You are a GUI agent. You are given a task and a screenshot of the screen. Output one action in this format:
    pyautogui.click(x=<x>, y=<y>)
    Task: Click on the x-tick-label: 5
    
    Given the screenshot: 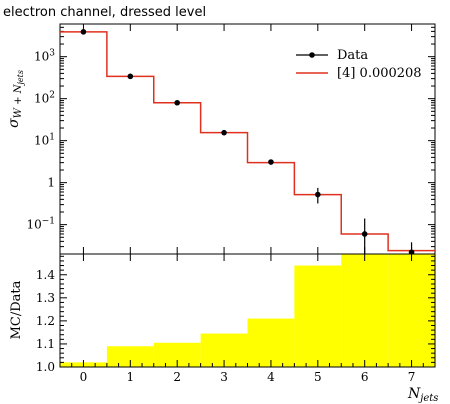 What is the action you would take?
    pyautogui.click(x=318, y=377)
    